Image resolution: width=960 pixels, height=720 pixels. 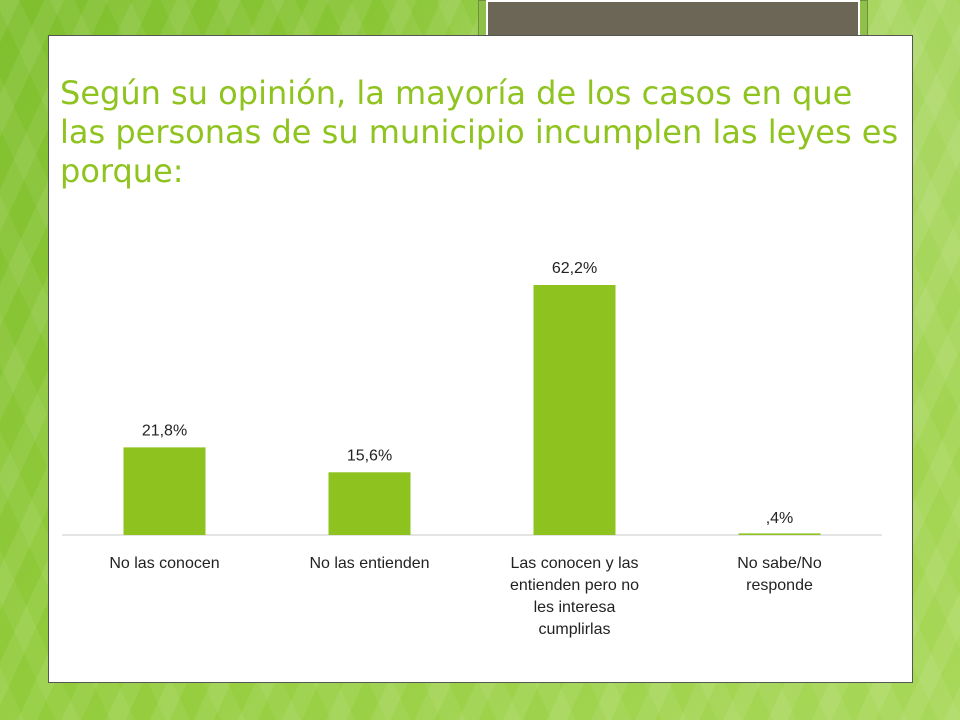 I want to click on data-label-3: 62,2%, so click(x=574, y=268).